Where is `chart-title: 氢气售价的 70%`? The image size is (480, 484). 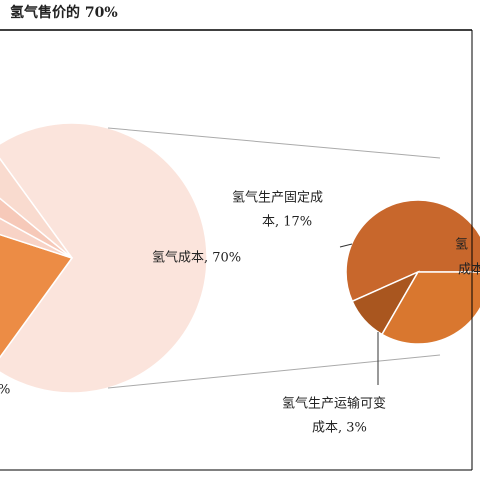 chart-title: 氢气售价的 70% is located at coordinates (64, 12).